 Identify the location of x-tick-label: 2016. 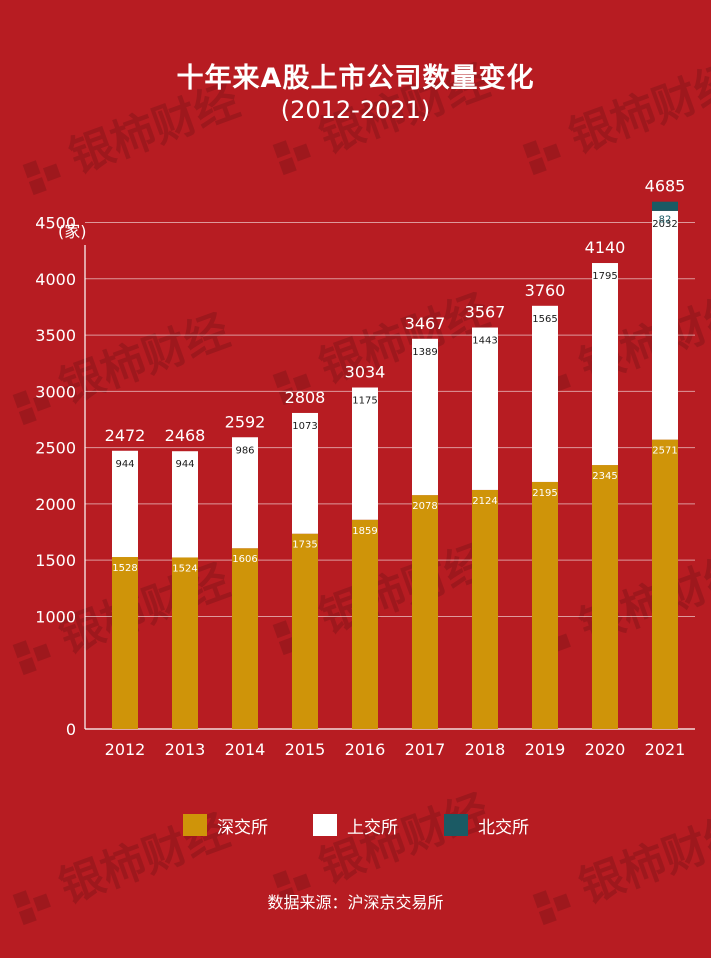
(365, 749).